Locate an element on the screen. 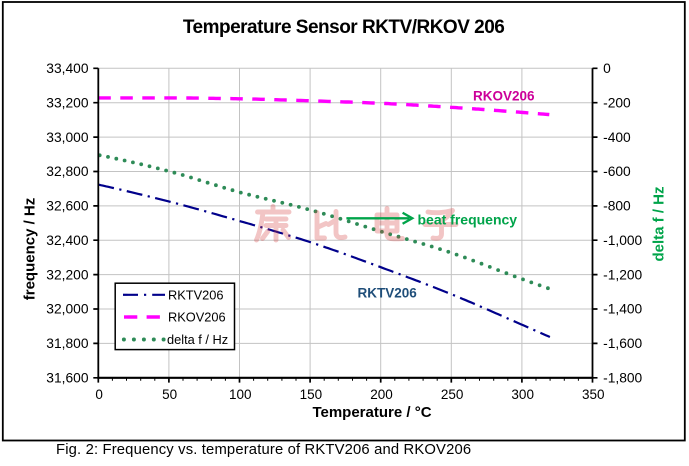 This screenshot has width=689, height=466. svg-text: 33,400 is located at coordinates (67, 68).